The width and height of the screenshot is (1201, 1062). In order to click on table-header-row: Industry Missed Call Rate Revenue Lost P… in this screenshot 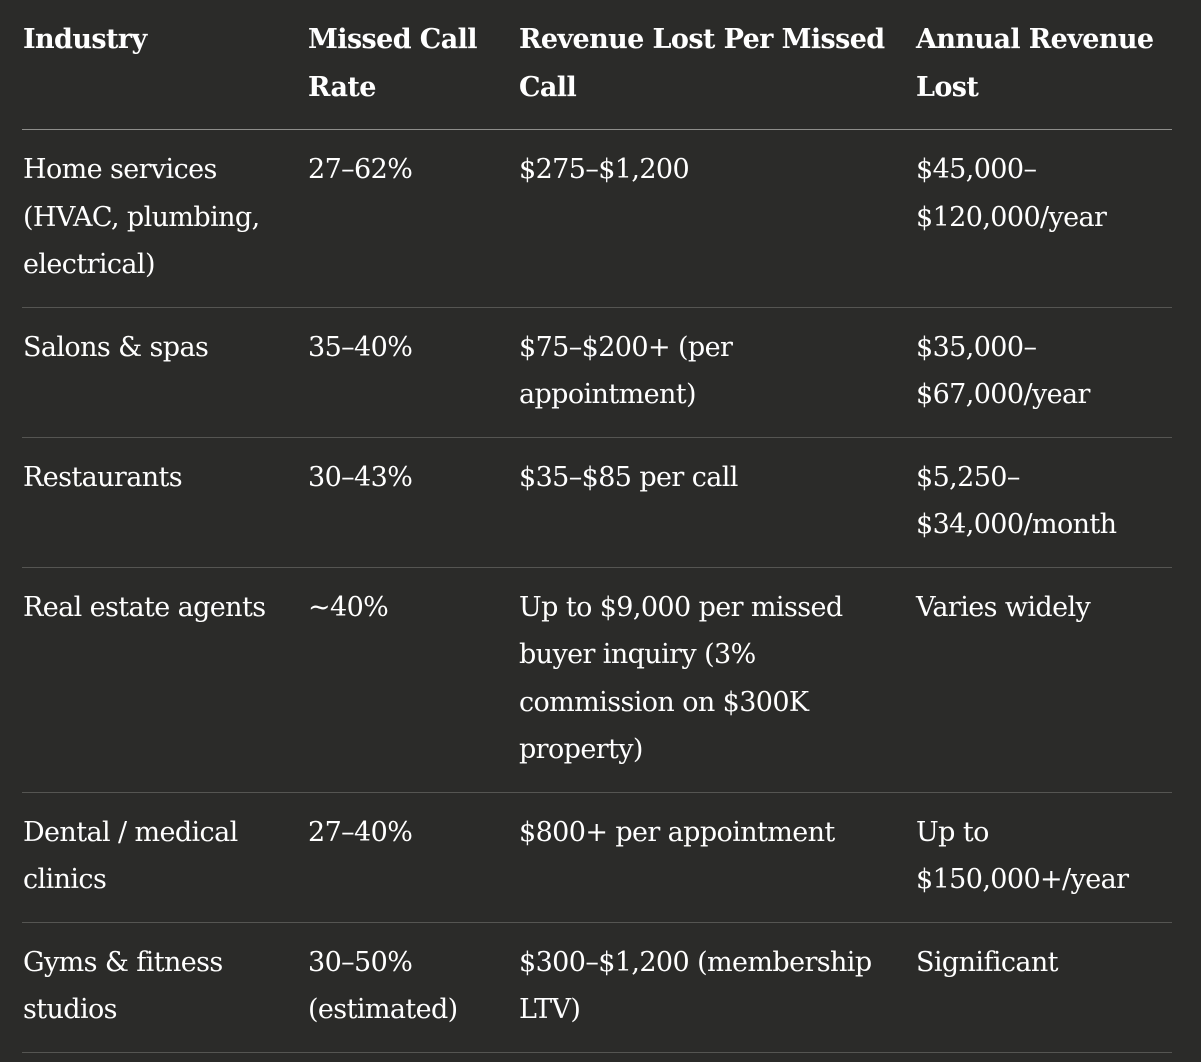, I will do `click(597, 65)`.